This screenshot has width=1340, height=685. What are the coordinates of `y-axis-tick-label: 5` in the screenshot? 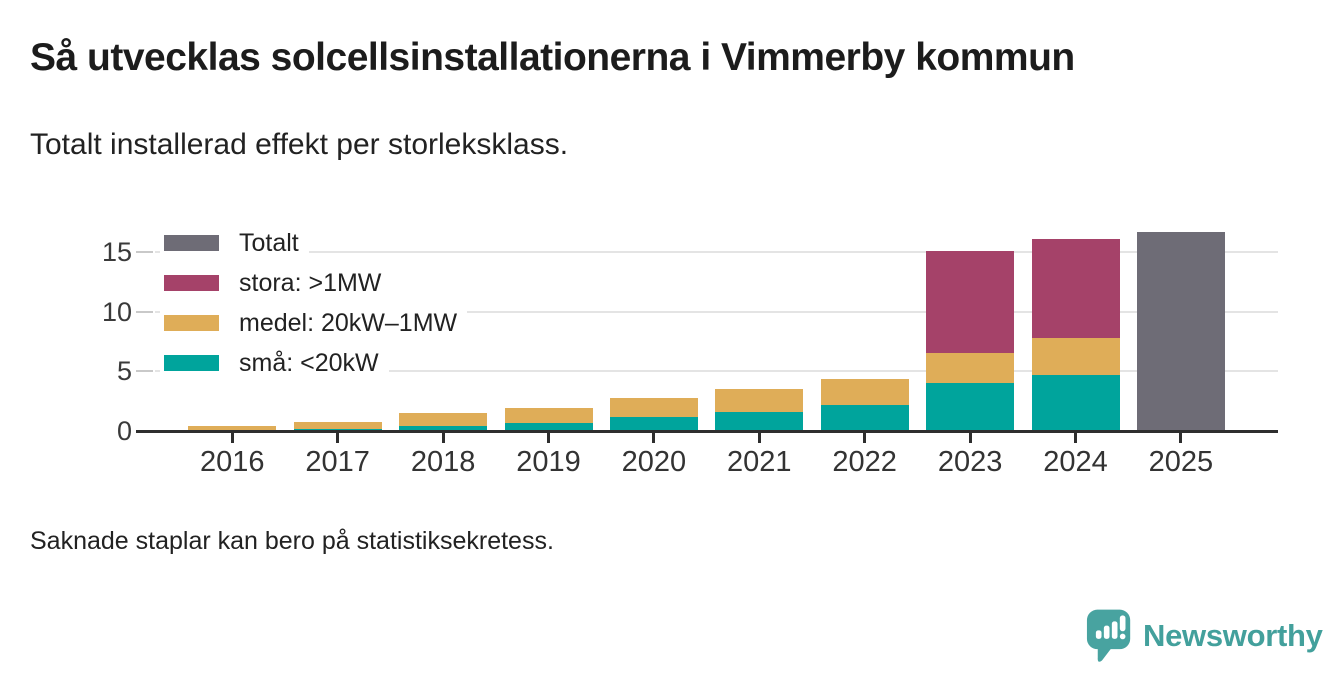 It's located at (124, 371).